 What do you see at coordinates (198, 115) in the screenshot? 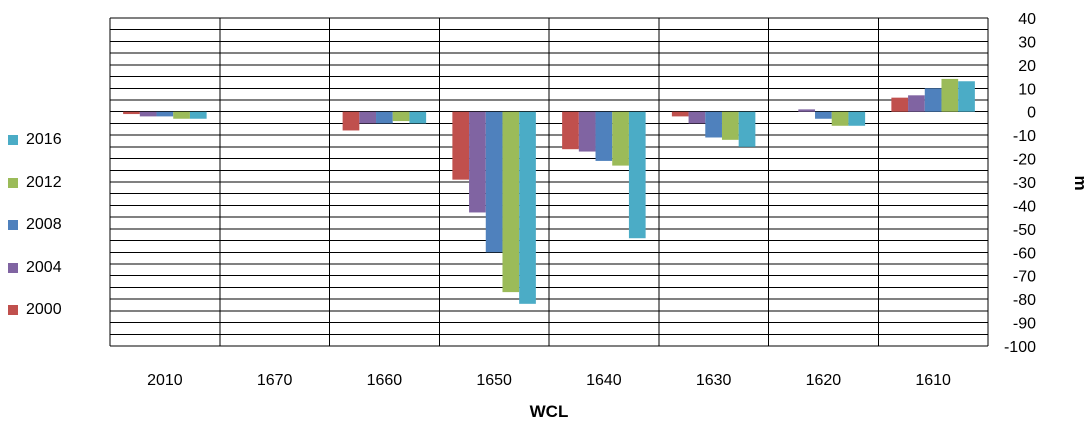
I see `bar-2016-2010` at bounding box center [198, 115].